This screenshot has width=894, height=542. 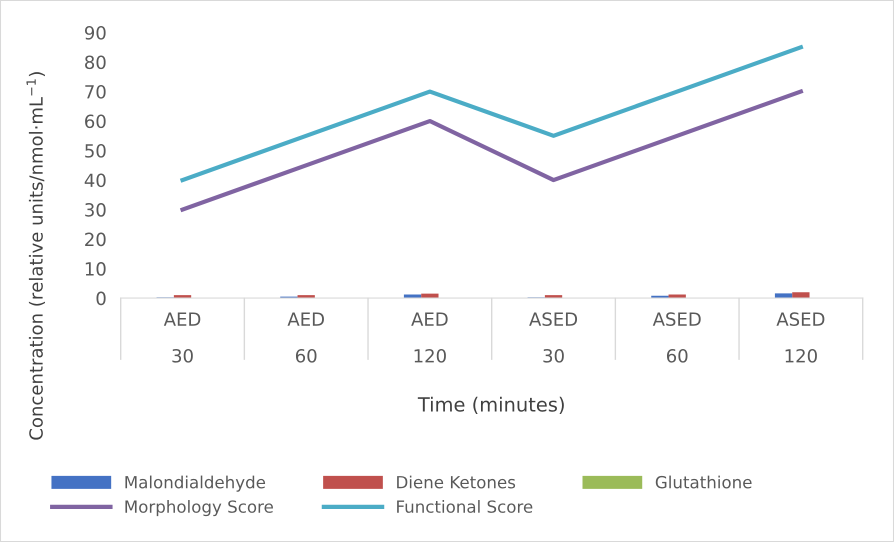 What do you see at coordinates (35, 256) in the screenshot?
I see `y-axis-title: Concentration (relative units/nmol·mL$^{−1}$)` at bounding box center [35, 256].